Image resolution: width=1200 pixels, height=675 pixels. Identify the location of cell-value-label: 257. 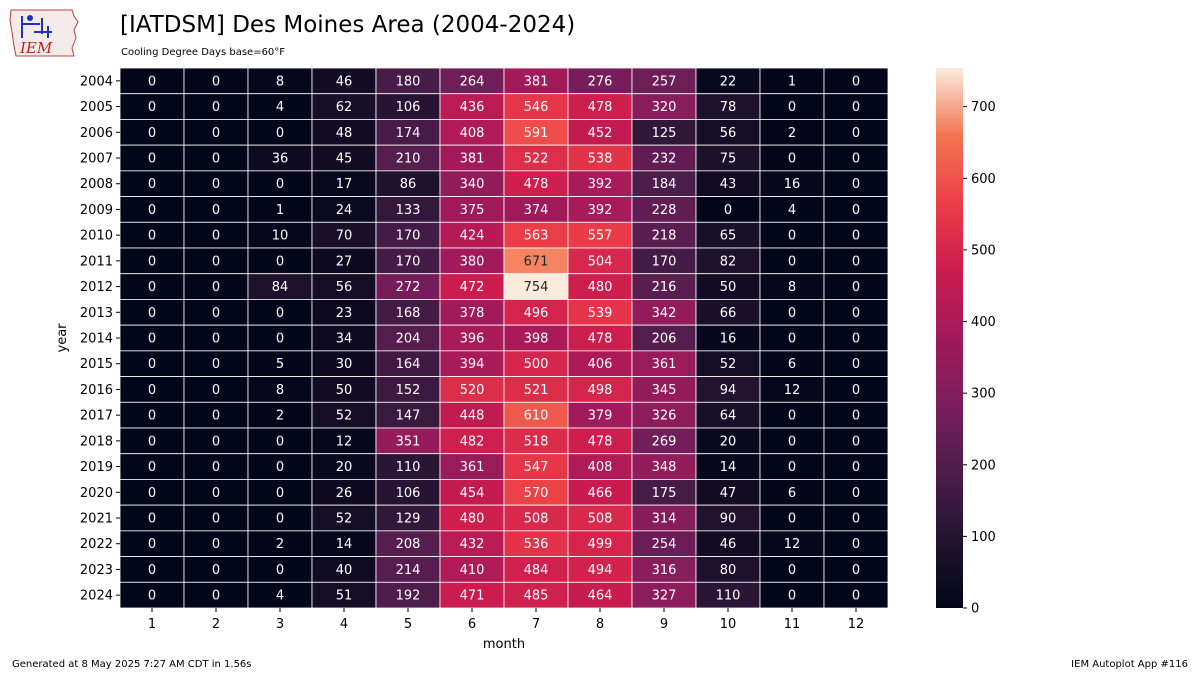
(664, 81).